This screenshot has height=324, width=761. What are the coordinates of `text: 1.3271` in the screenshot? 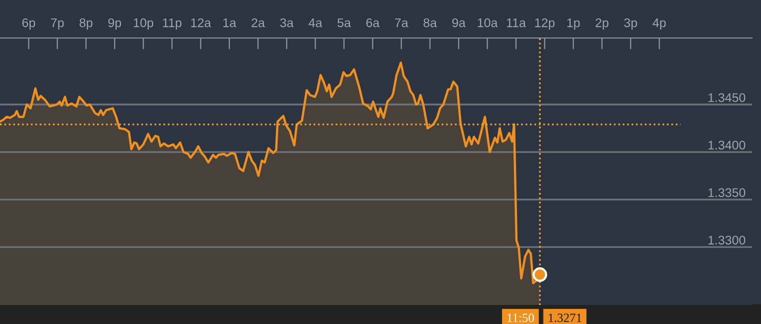 It's located at (565, 318).